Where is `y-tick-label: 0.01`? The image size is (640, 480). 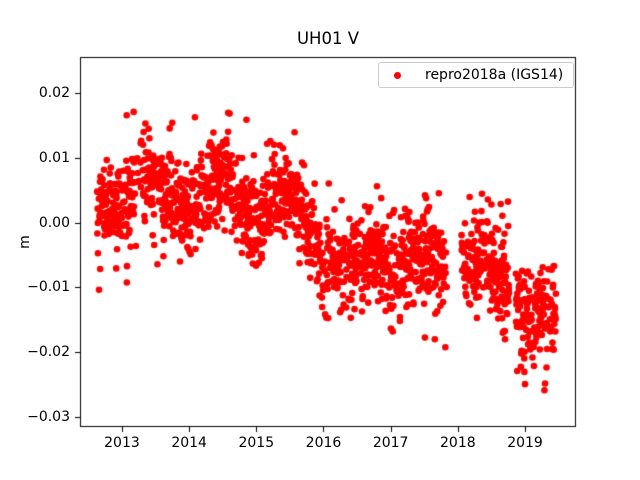 y-tick-label: 0.01 is located at coordinates (54, 157).